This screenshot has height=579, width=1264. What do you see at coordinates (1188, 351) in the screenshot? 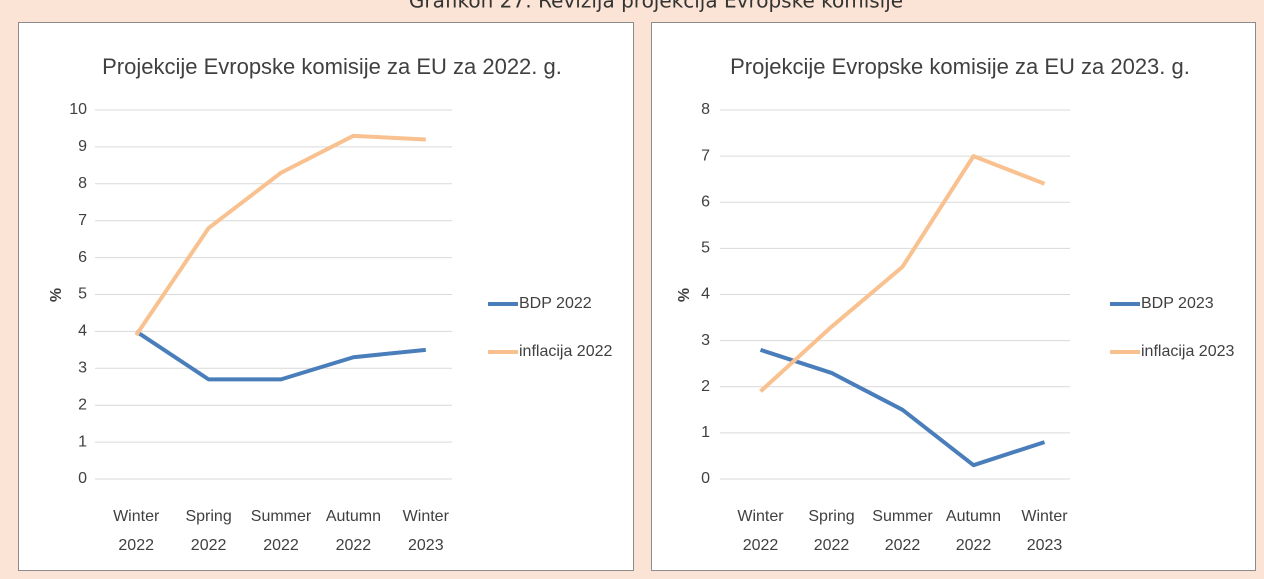
I see `legend-label: inflacija 2023` at bounding box center [1188, 351].